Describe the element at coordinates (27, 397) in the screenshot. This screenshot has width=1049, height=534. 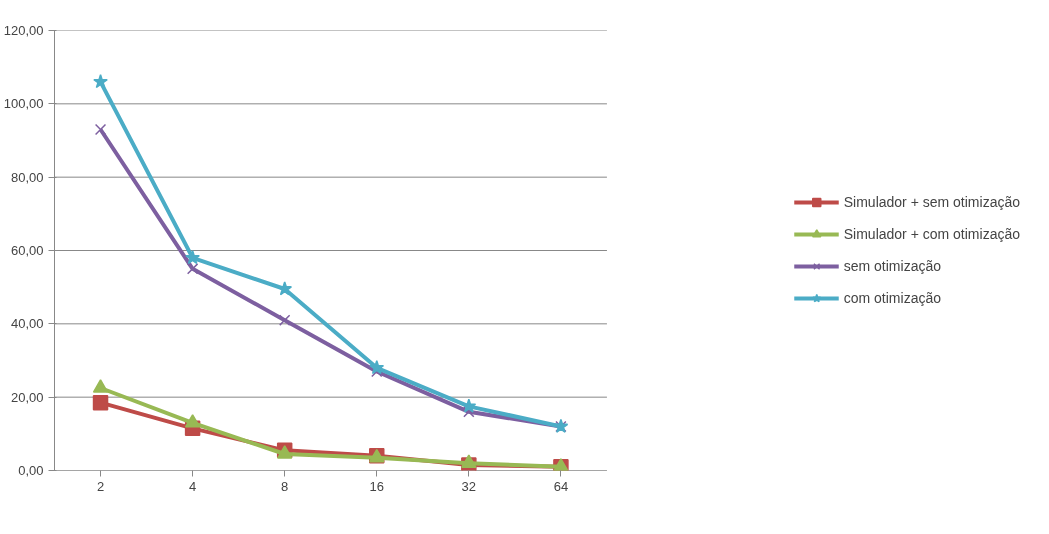
I see `y-tick-label: 20,00` at that location.